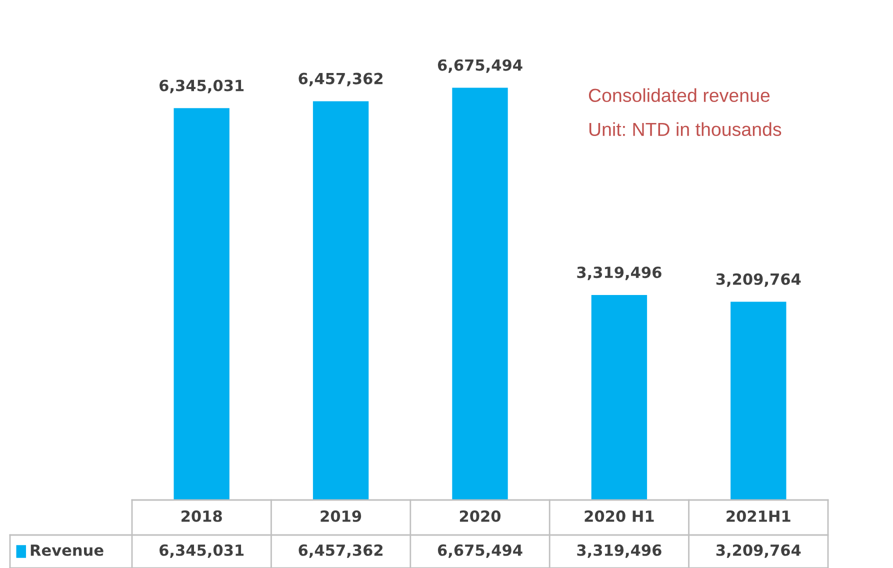  I want to click on text: 3,209,764, so click(758, 280).